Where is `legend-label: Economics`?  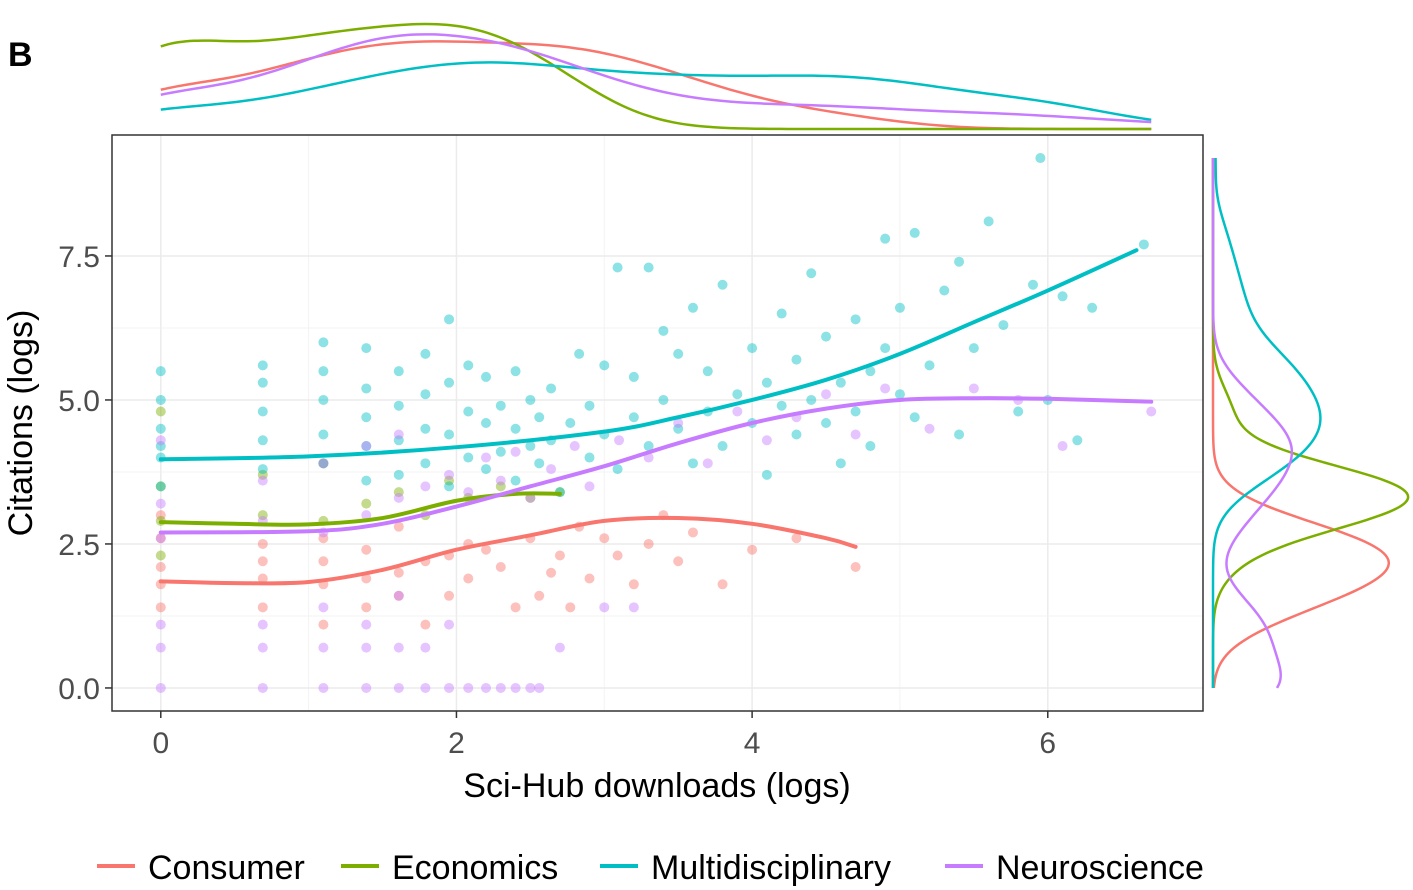
legend-label: Economics is located at coordinates (475, 868).